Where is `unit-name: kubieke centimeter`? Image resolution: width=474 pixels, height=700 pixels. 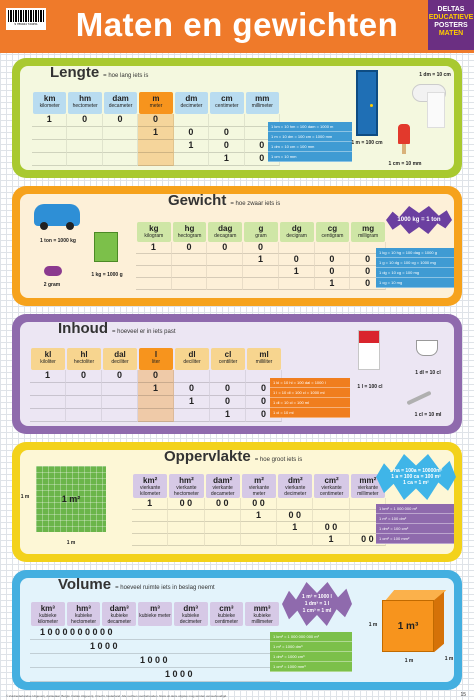
unit-name: kubieke centimeter is located at coordinates (226, 619).